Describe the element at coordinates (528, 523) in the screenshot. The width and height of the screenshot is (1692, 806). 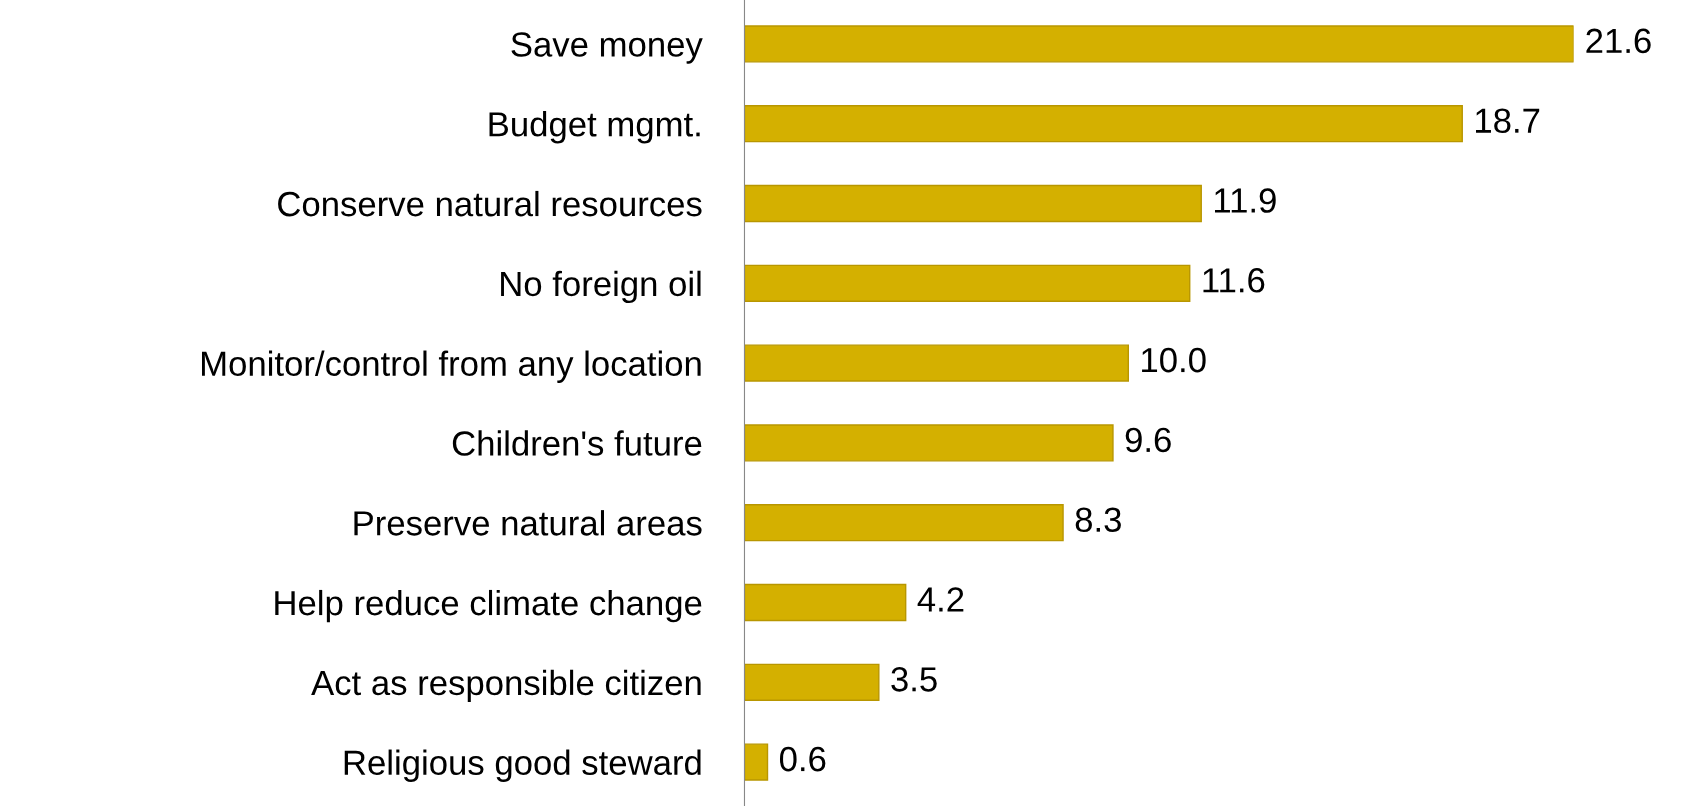
I see `y-tick-label: Preserve natural areas` at that location.